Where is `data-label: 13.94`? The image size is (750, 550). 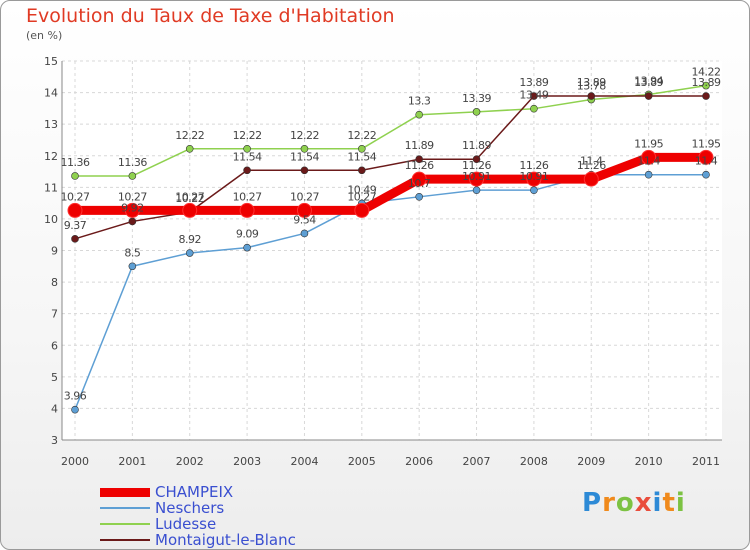 data-label: 13.94 is located at coordinates (648, 80).